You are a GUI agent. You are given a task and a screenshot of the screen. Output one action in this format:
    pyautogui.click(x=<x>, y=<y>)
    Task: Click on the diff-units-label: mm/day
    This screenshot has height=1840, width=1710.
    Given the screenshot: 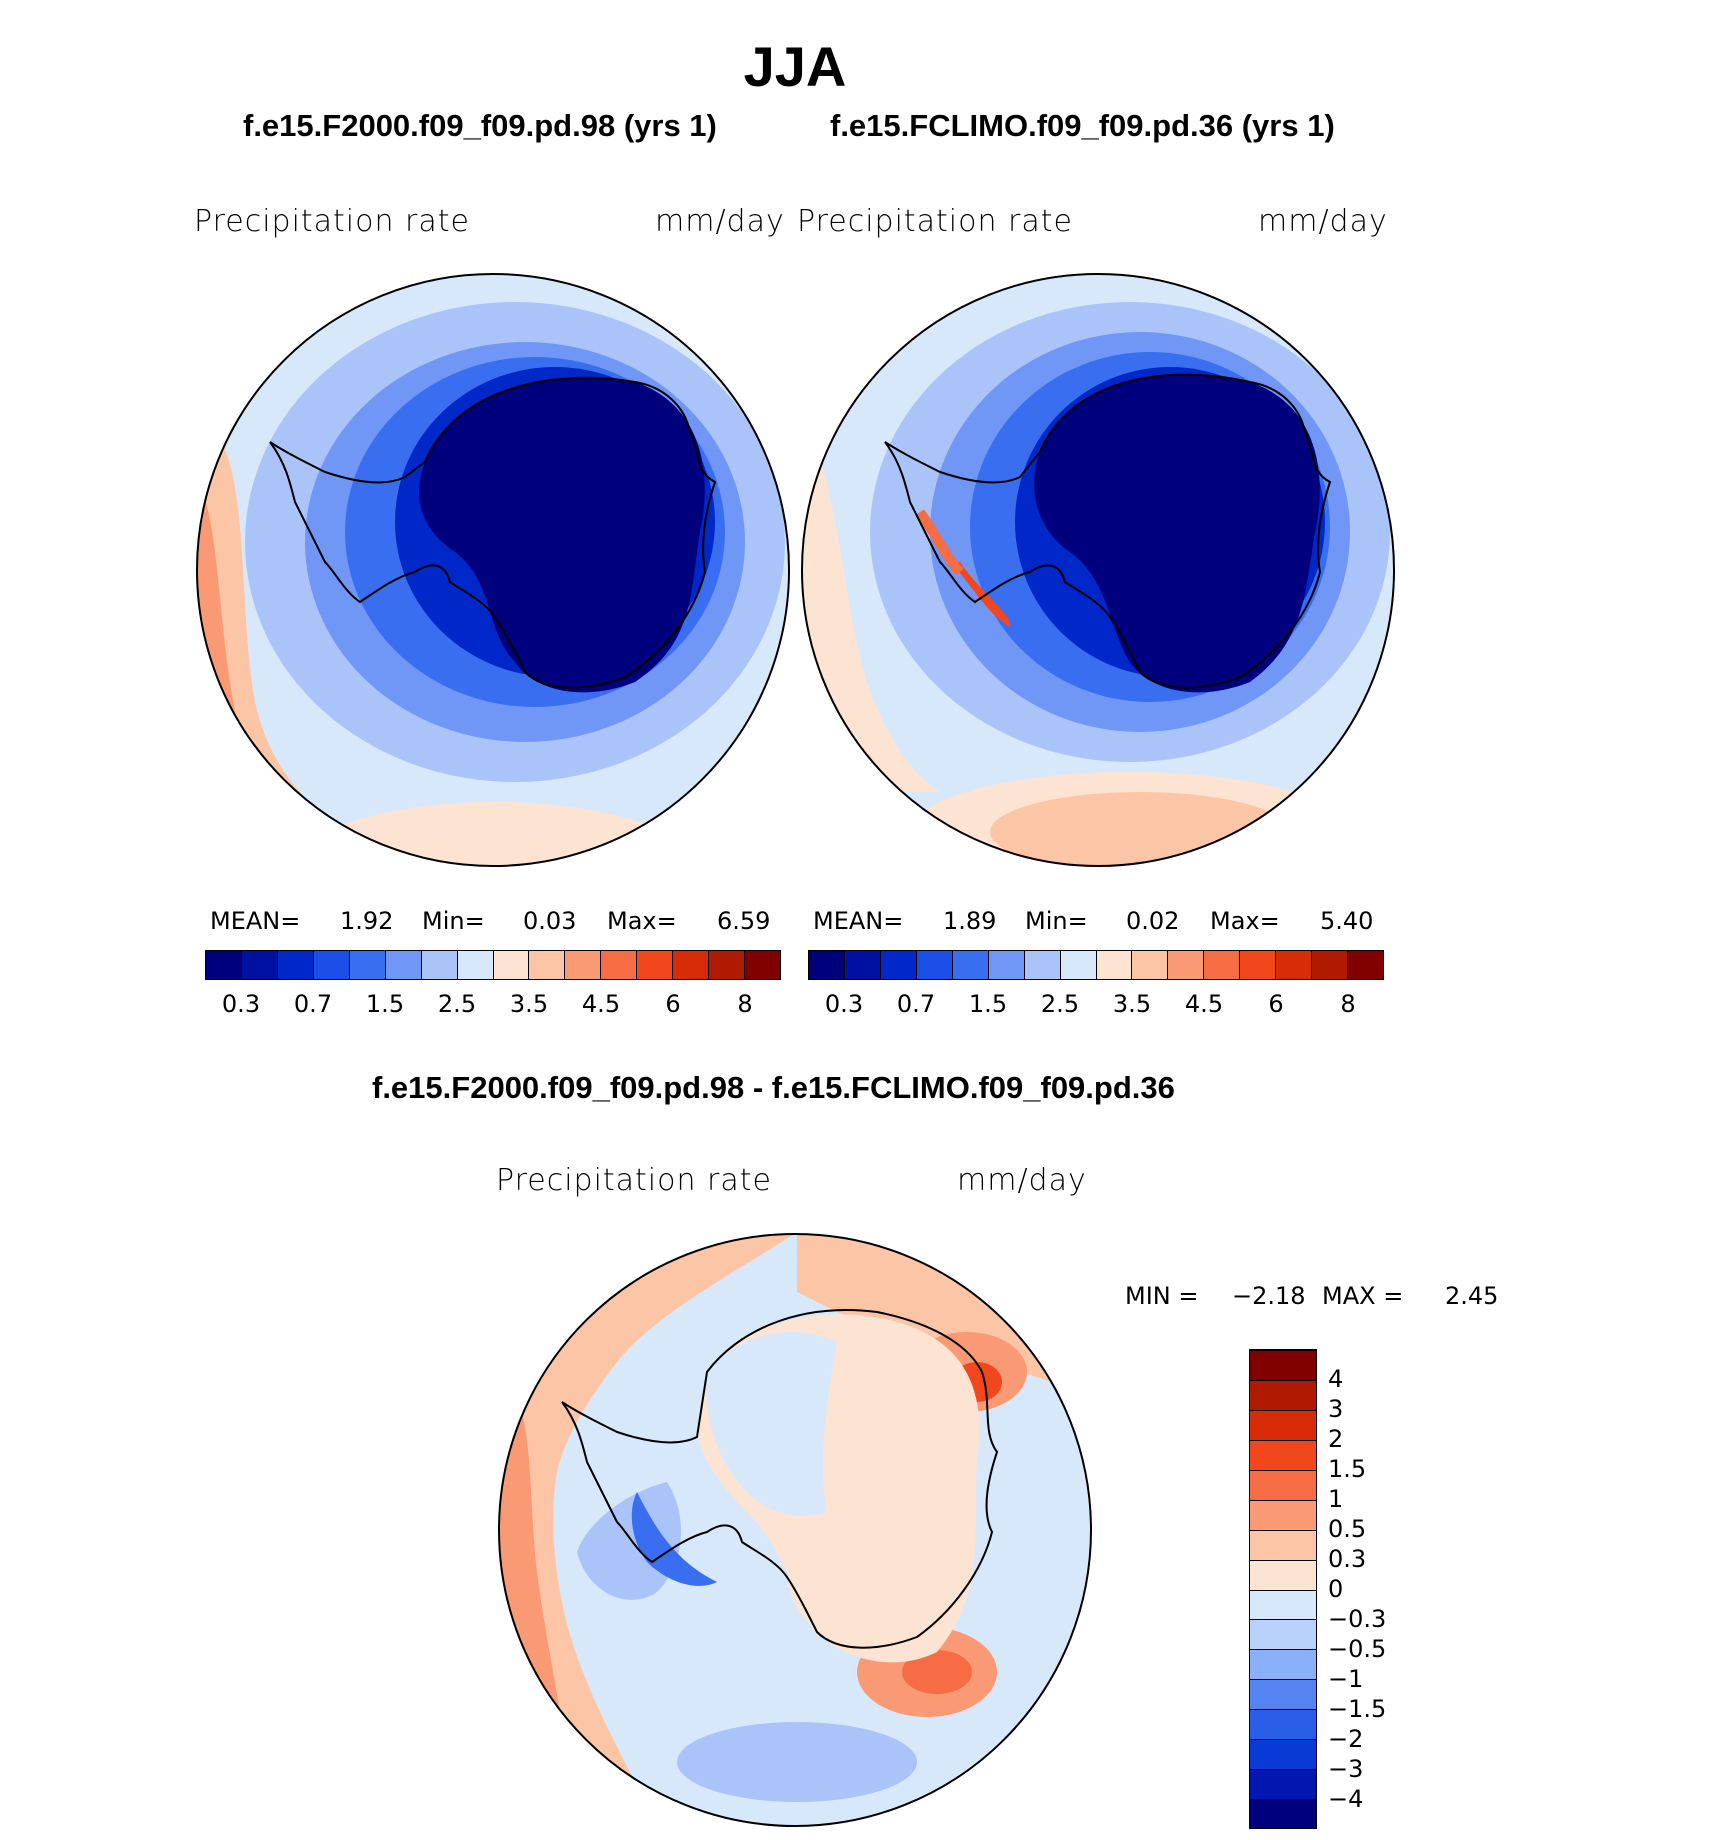 What is the action you would take?
    pyautogui.click(x=1022, y=1180)
    